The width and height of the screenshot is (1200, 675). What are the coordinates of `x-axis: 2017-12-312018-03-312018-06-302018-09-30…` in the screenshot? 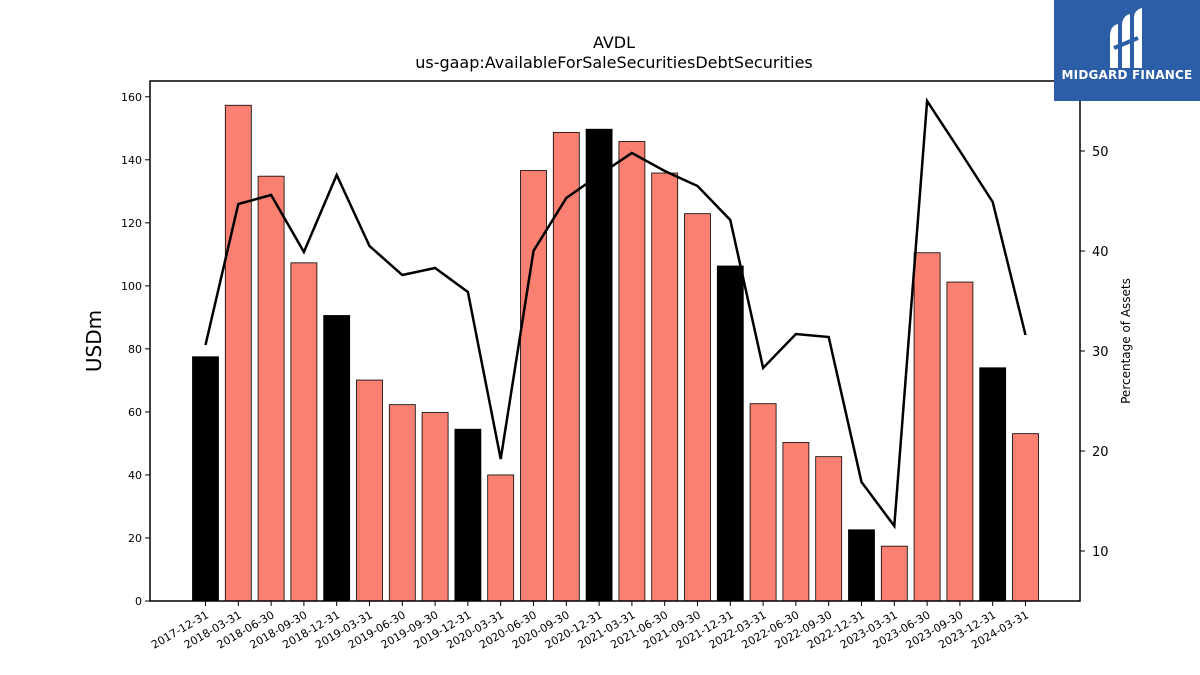 It's located at (590, 626).